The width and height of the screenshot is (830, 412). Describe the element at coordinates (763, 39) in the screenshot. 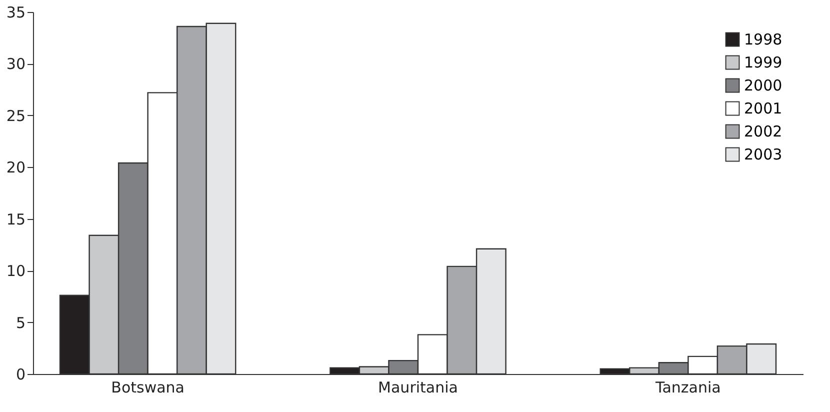

I see `legend-label: 1998` at that location.